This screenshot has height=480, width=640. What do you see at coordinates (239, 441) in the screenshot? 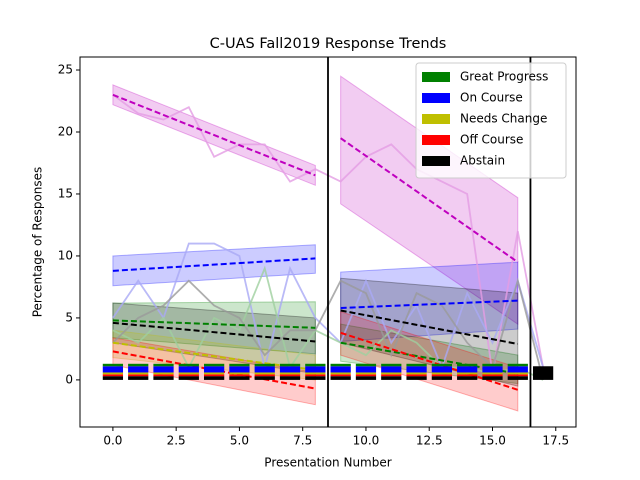
I see `x-tick-label: 5.0` at bounding box center [239, 441].